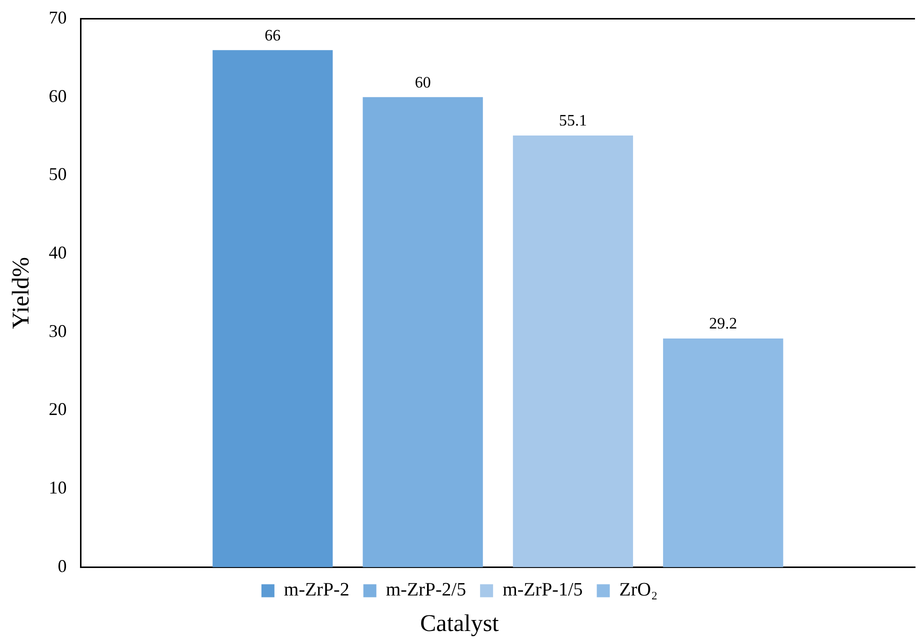 This screenshot has height=639, width=921. I want to click on data-label: 60, so click(422, 83).